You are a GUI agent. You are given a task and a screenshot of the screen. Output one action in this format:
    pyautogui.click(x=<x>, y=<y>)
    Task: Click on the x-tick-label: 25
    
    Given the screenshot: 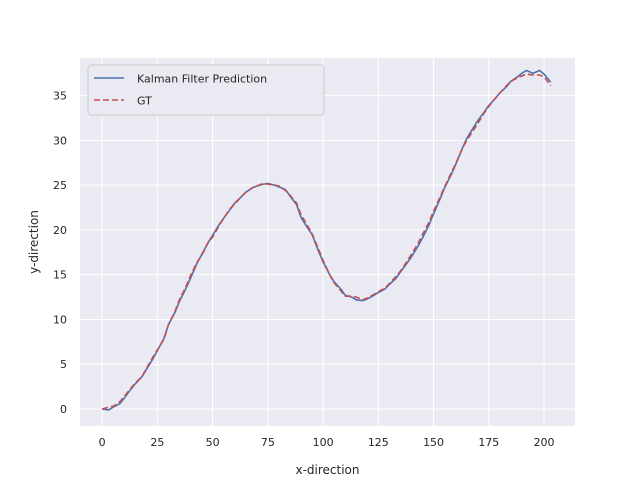 What is the action you would take?
    pyautogui.click(x=157, y=442)
    